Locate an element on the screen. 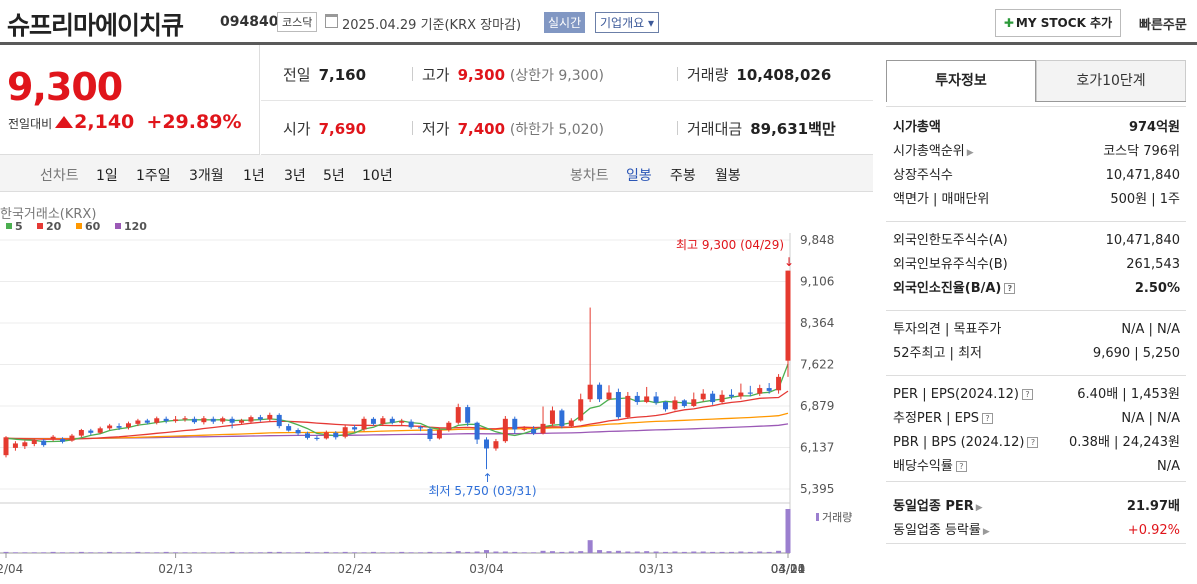 This screenshot has width=1197, height=584. stat-amount: 거래대금 89,631백만 is located at coordinates (761, 128).